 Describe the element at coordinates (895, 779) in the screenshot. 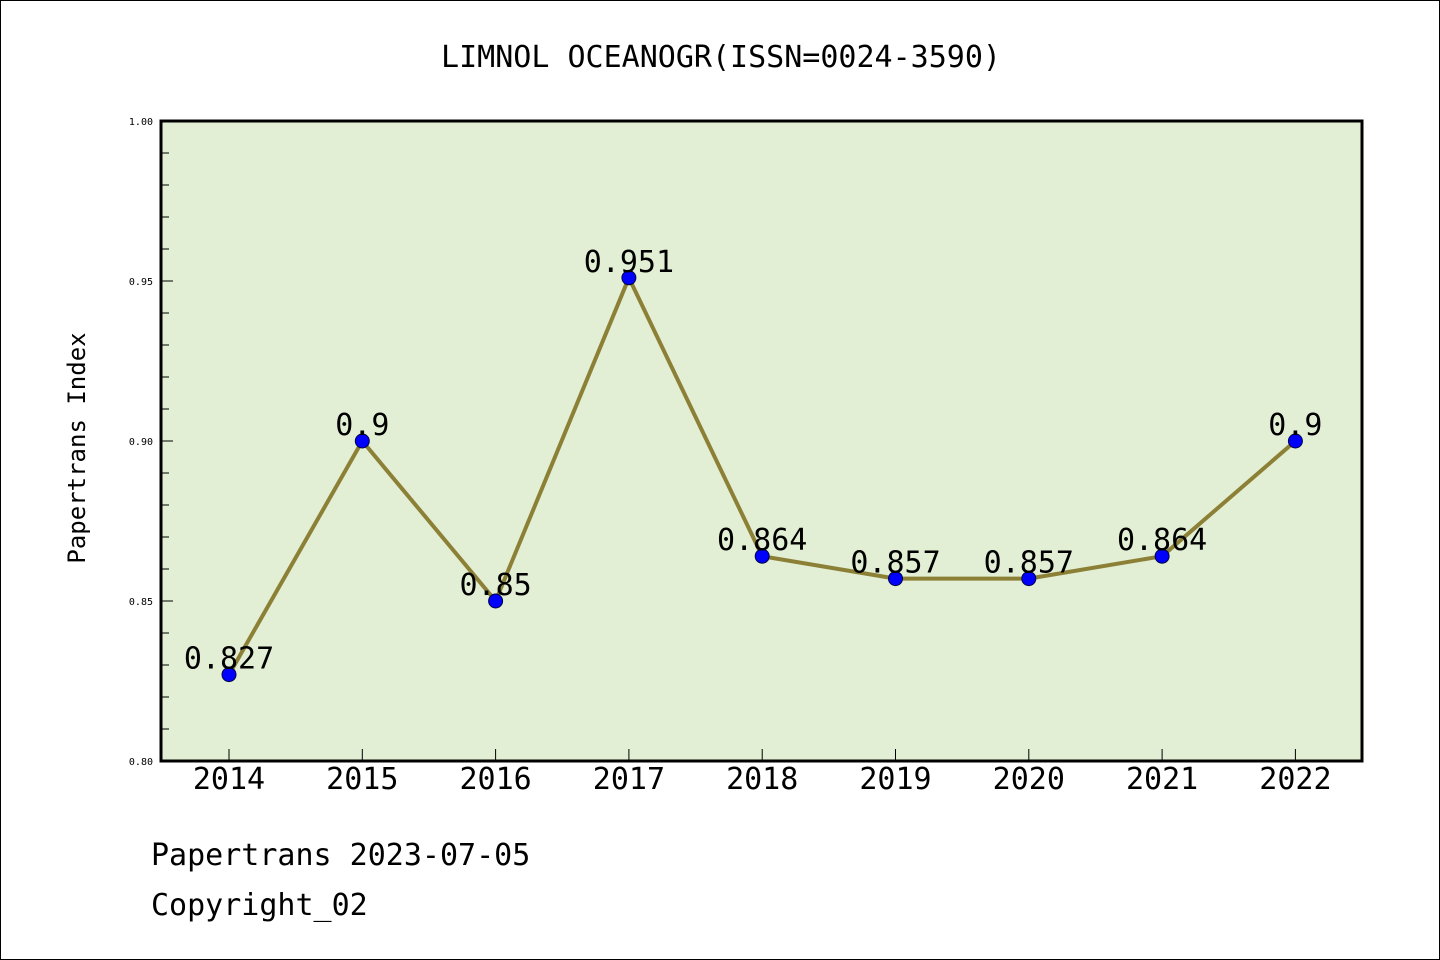

I see `x-tick-label: 2019` at that location.